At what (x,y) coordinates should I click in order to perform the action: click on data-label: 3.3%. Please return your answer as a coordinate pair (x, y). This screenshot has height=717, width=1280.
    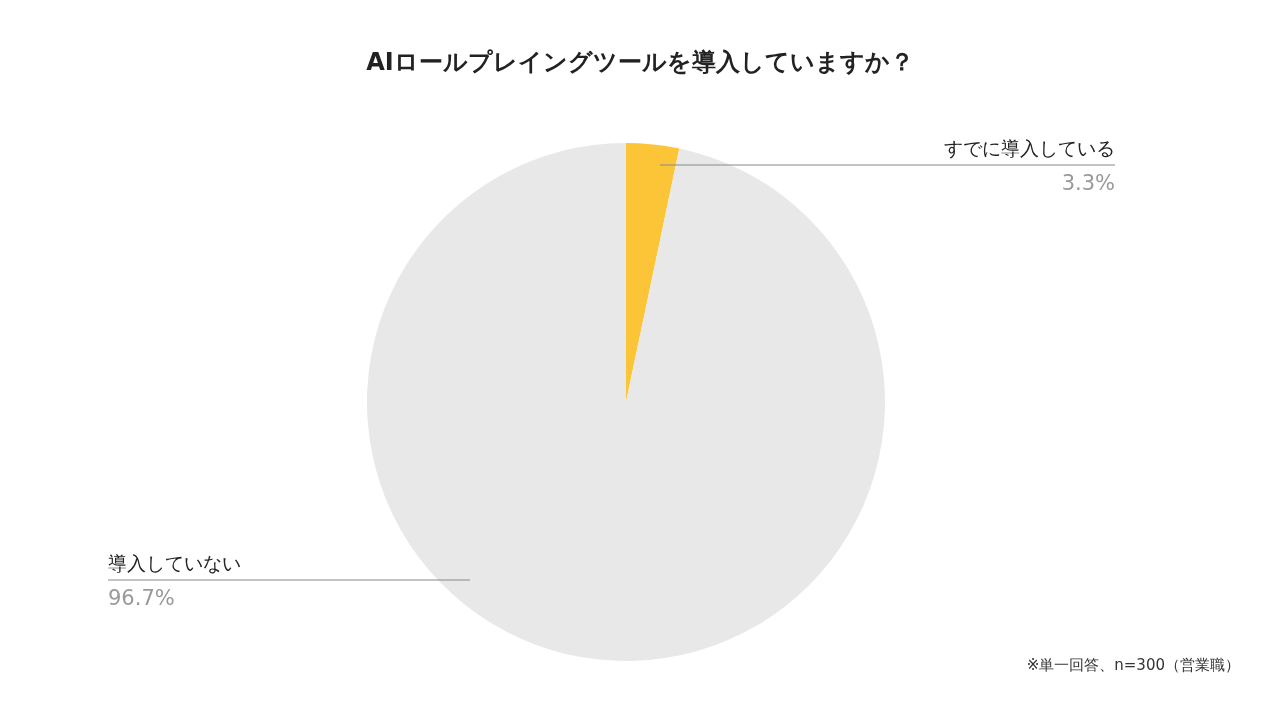
    Looking at the image, I should click on (1088, 183).